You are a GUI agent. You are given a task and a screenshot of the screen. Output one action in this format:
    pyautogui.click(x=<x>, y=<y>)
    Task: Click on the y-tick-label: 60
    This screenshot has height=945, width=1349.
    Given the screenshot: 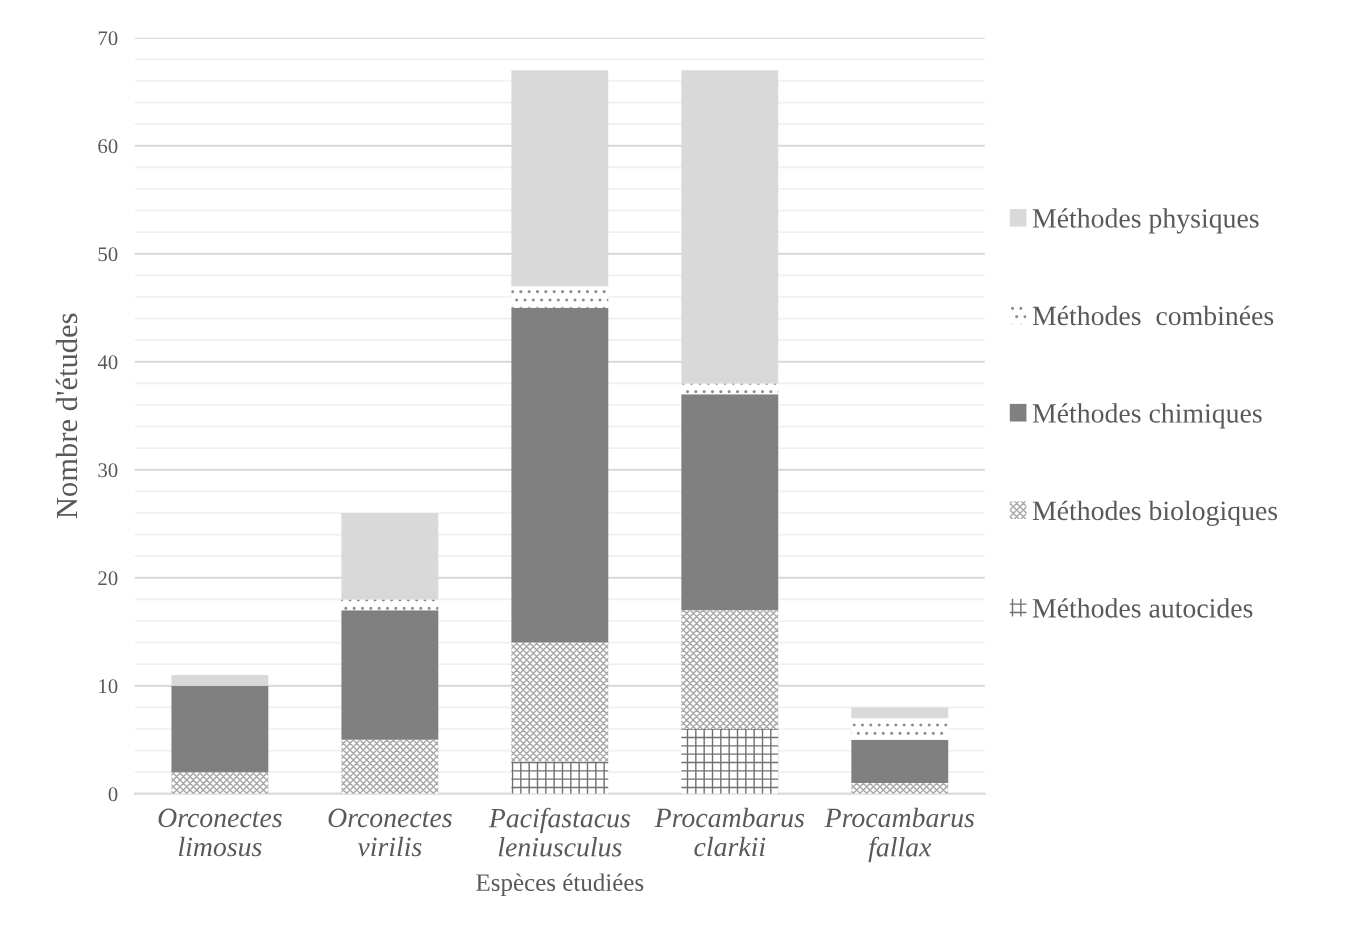 What is the action you would take?
    pyautogui.click(x=108, y=146)
    